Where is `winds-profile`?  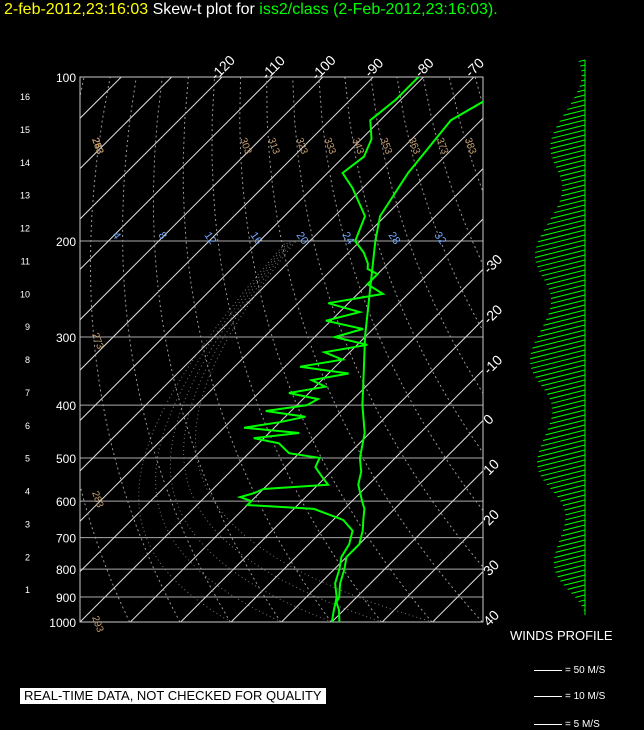
winds-profile is located at coordinates (557, 337).